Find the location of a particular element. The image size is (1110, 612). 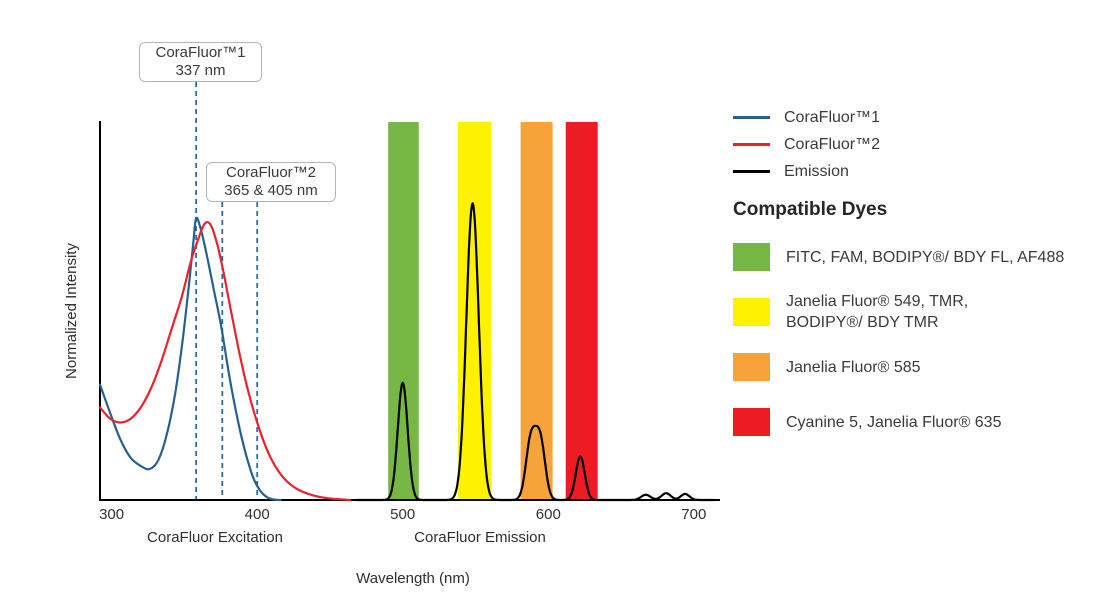

emission-line-sample is located at coordinates (751, 171).